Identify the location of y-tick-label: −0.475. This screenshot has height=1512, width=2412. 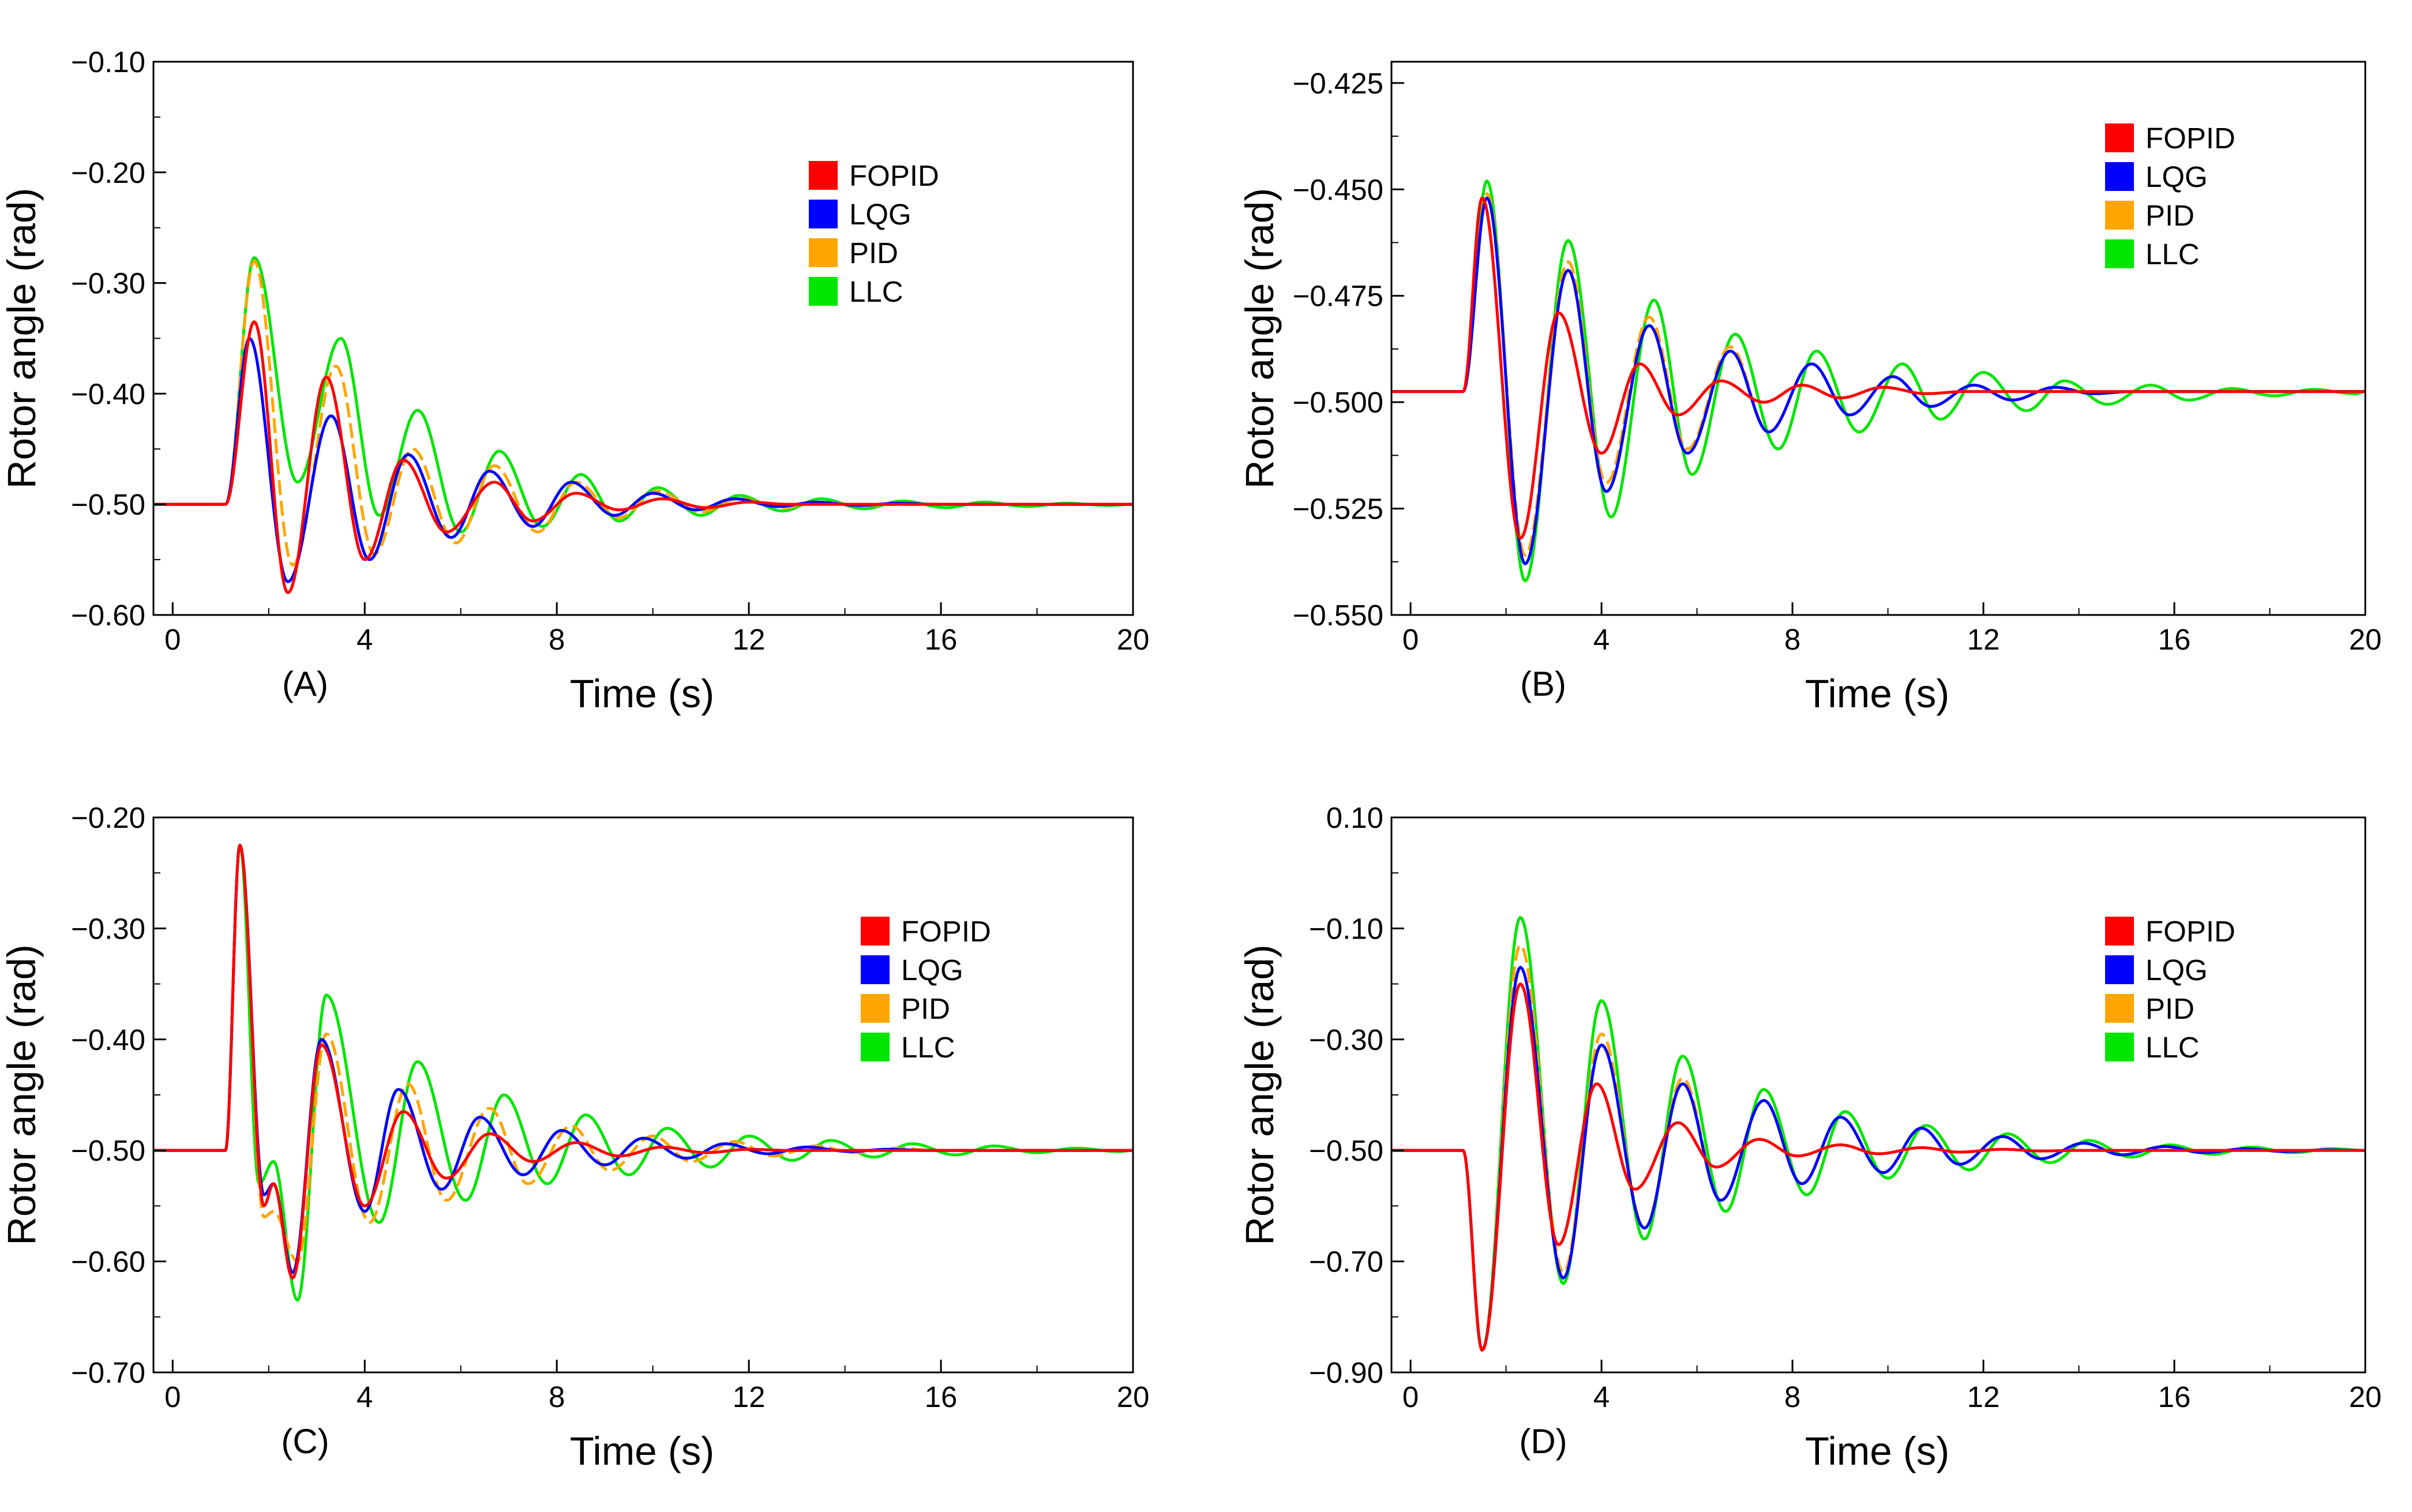
(1338, 296).